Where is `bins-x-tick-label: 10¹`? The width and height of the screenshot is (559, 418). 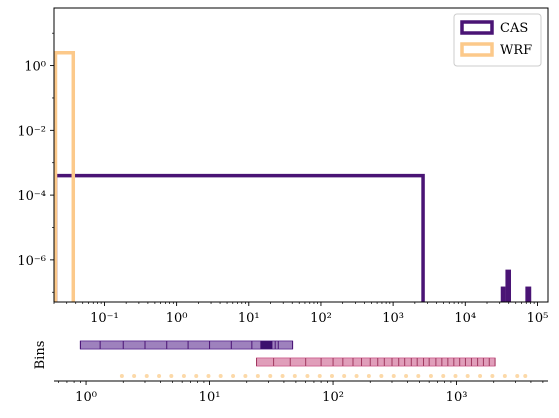 bins-x-tick-label: 10¹ is located at coordinates (210, 397).